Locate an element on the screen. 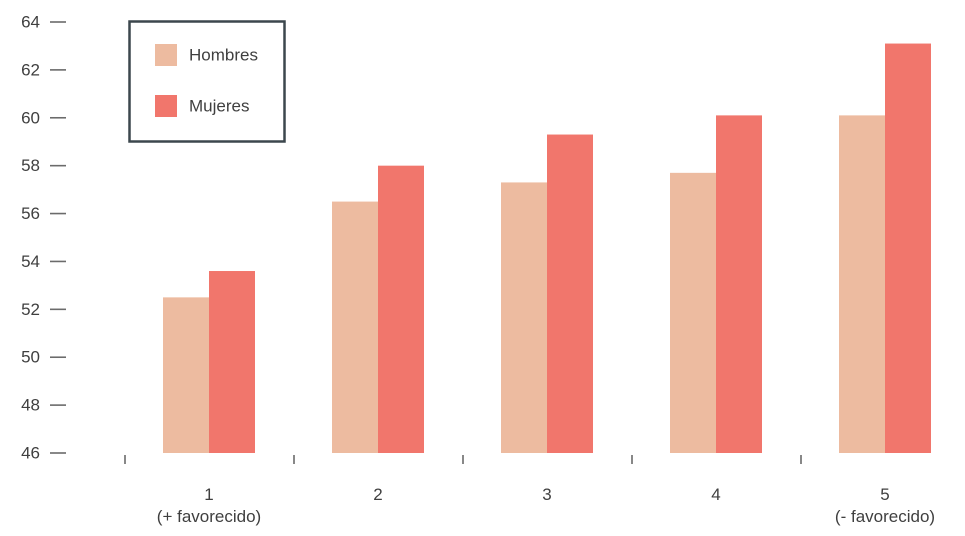  y-tick-label: 64 is located at coordinates (30, 22).